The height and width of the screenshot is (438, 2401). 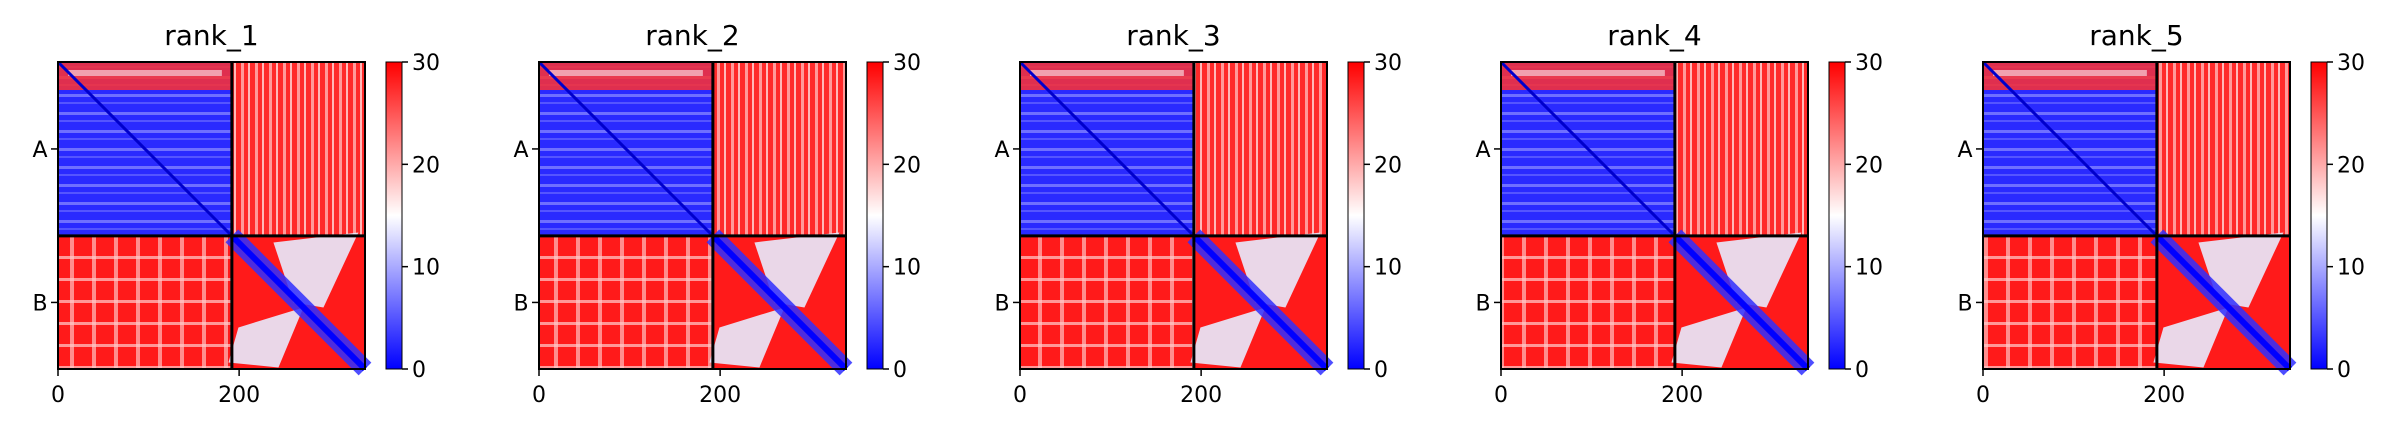 What do you see at coordinates (692, 35) in the screenshot?
I see `panel-title: rank_2` at bounding box center [692, 35].